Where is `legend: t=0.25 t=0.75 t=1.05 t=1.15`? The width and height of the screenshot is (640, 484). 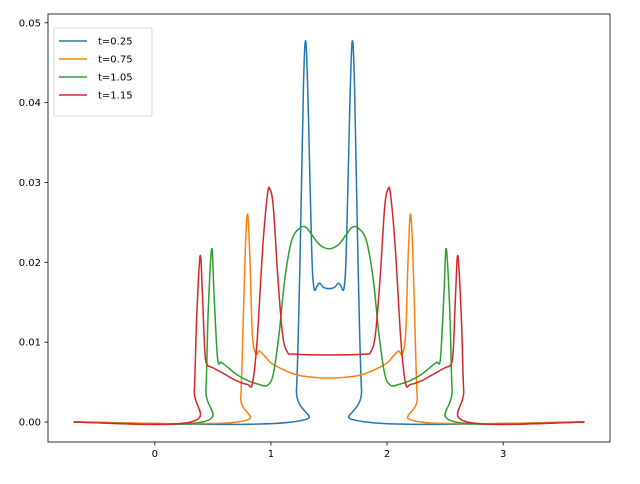 legend: t=0.25 t=0.75 t=1.05 t=1.15 is located at coordinates (103, 72).